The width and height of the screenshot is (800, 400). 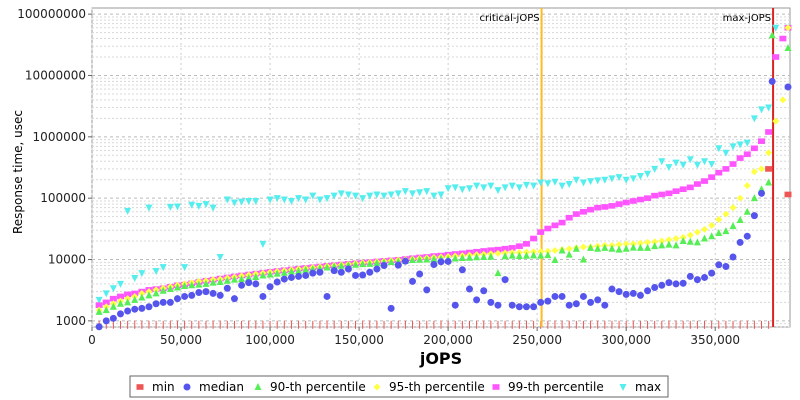 What do you see at coordinates (270, 340) in the screenshot?
I see `x-tick-label: 100,000` at bounding box center [270, 340].